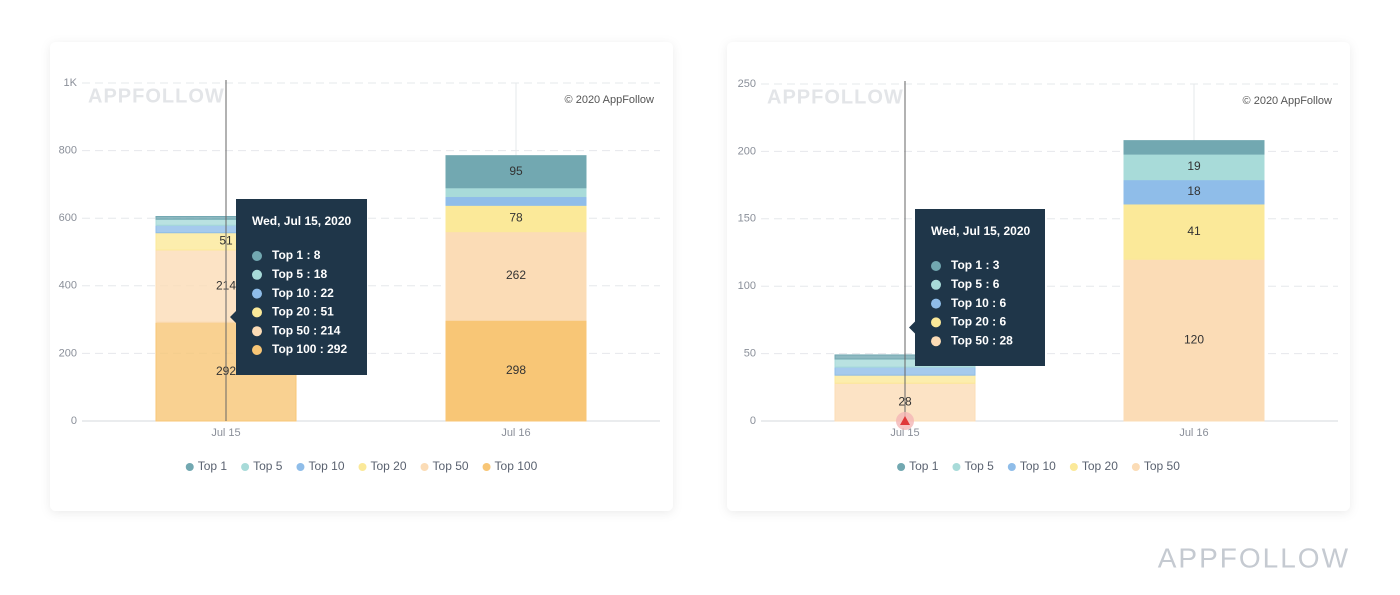  I want to click on value-label: 18, so click(1194, 191).